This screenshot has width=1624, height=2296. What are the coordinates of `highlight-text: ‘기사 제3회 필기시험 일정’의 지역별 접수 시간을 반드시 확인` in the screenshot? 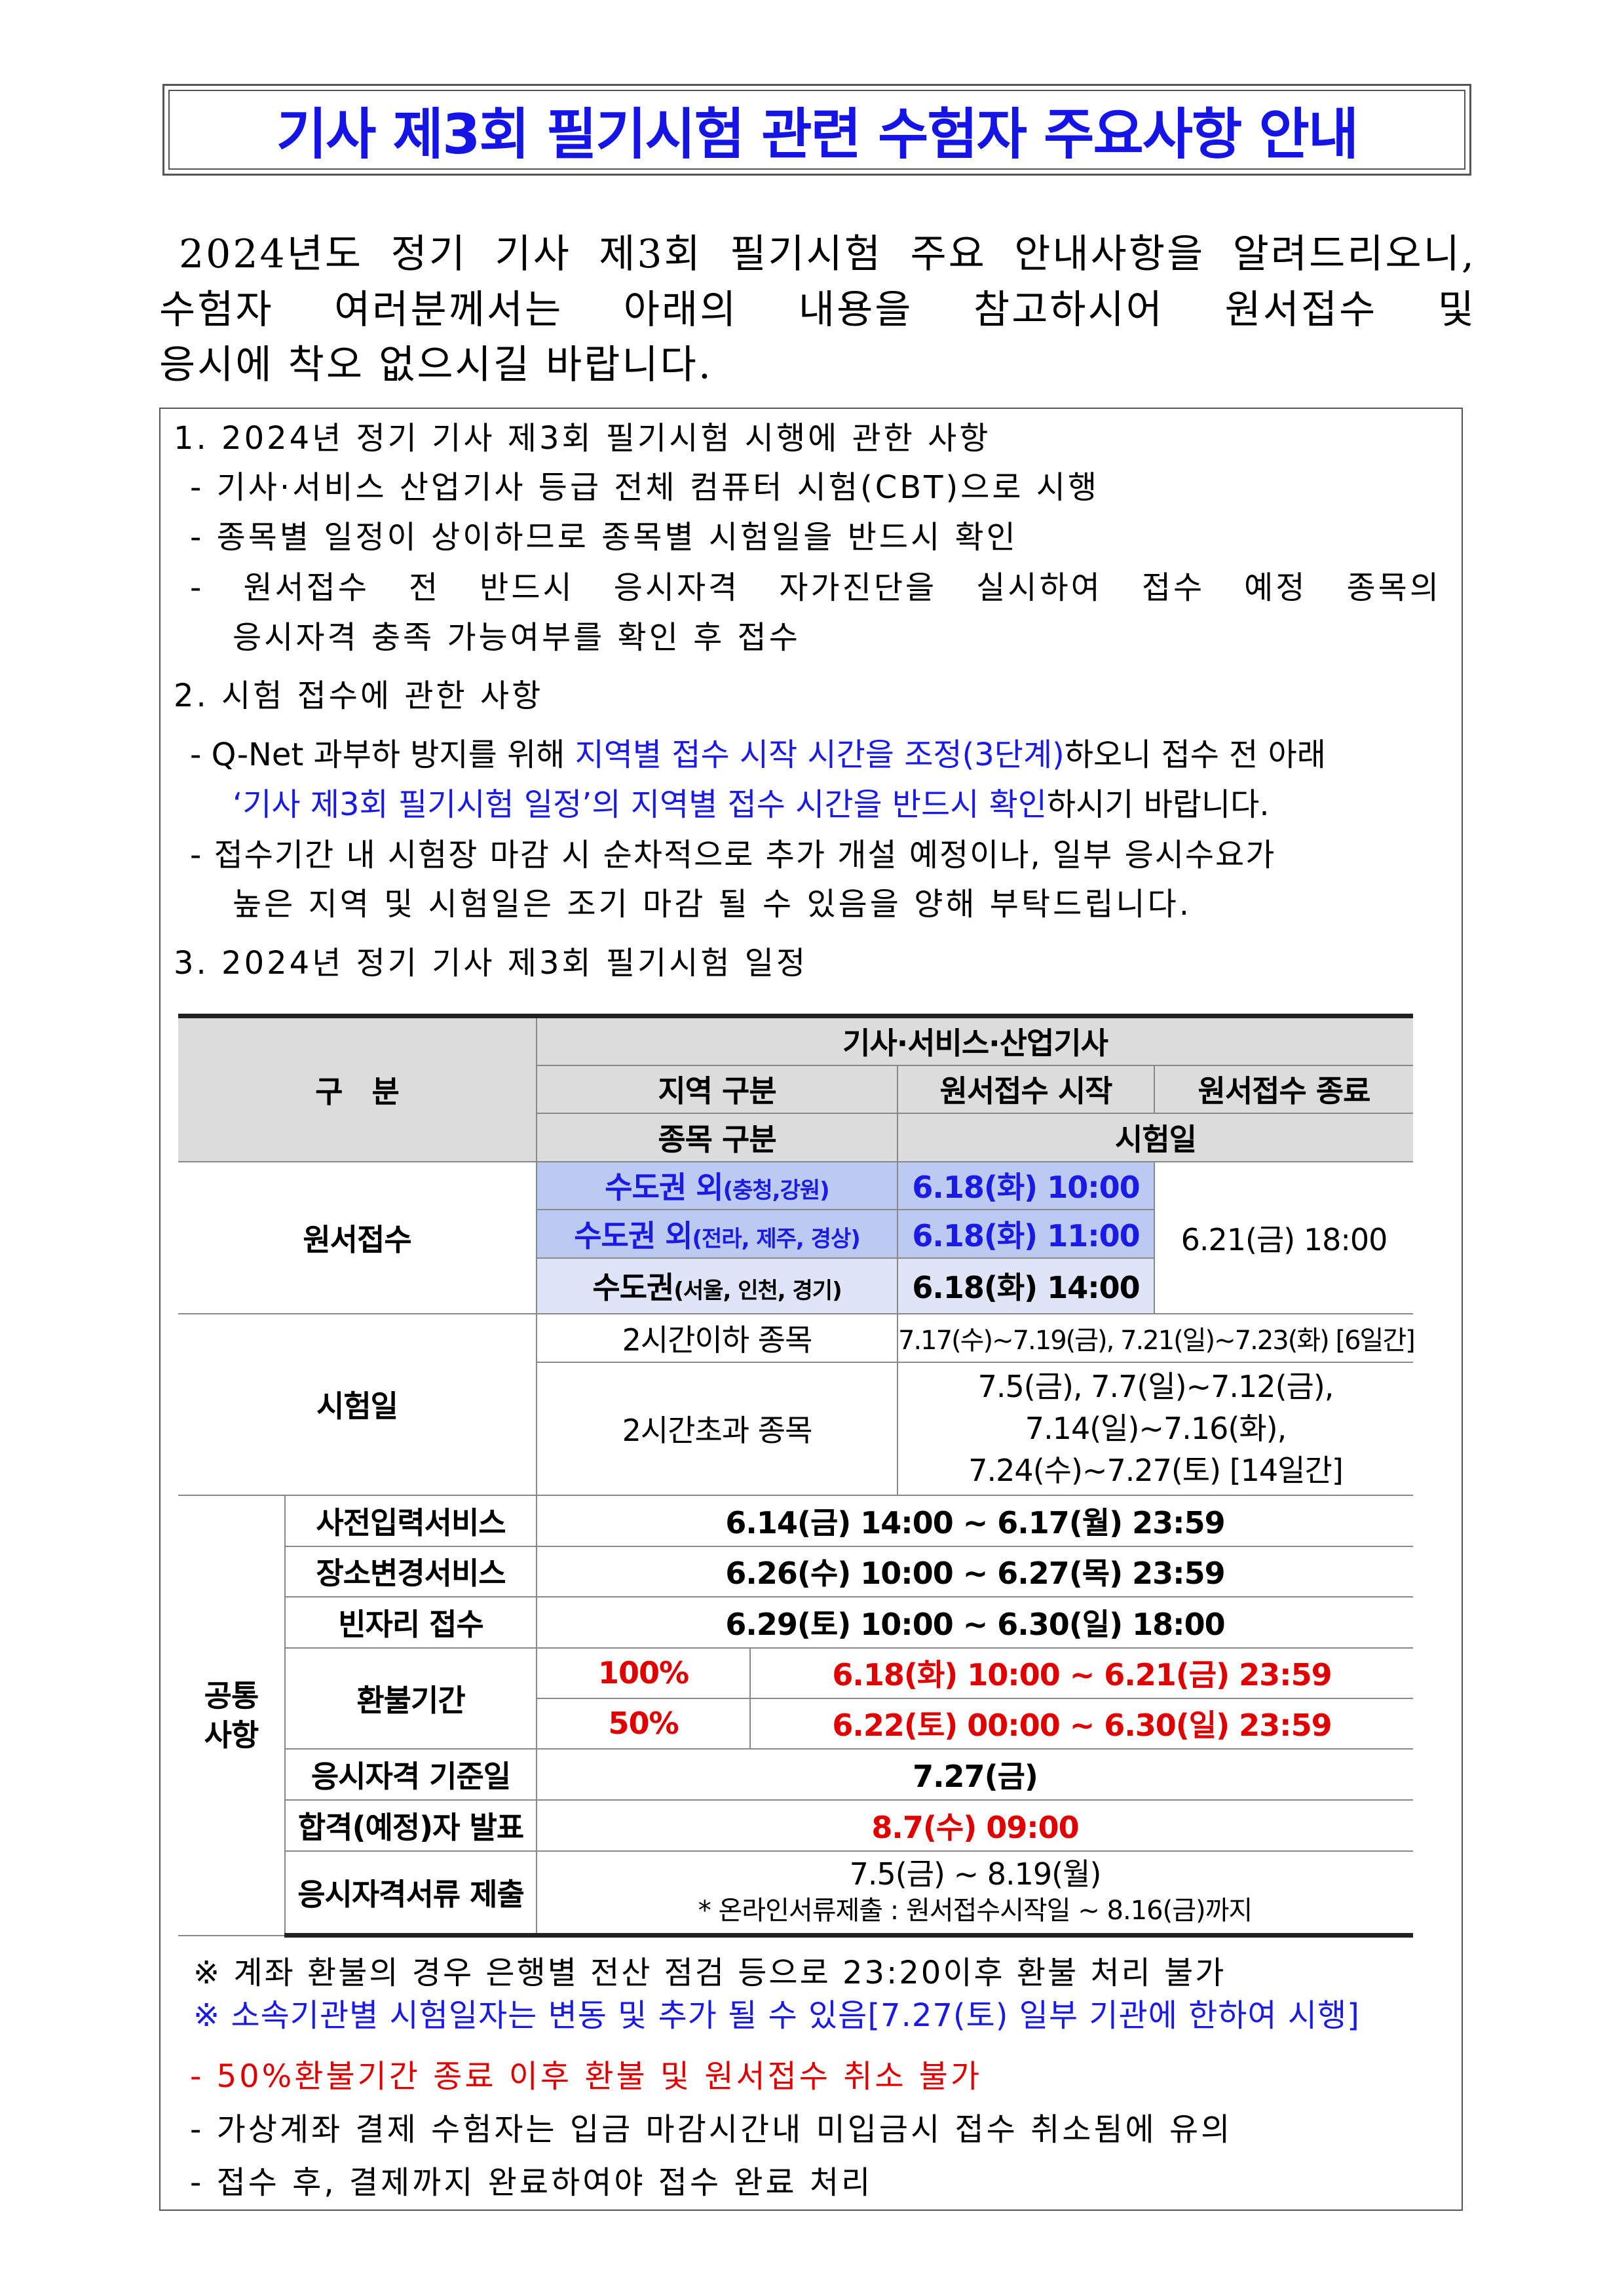 It's located at (640, 804).